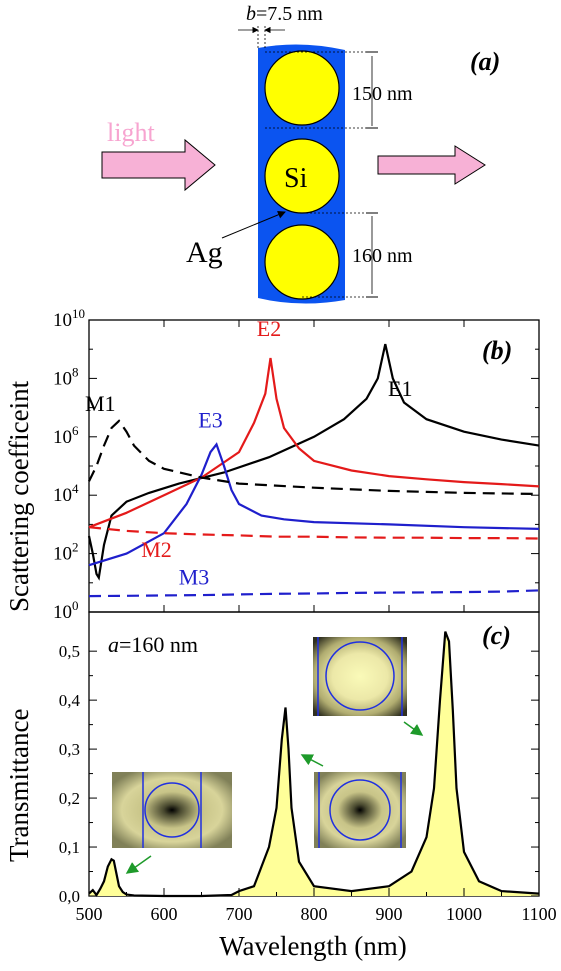 The width and height of the screenshot is (561, 971). What do you see at coordinates (164, 914) in the screenshot?
I see `c-xtick-label: 600` at bounding box center [164, 914].